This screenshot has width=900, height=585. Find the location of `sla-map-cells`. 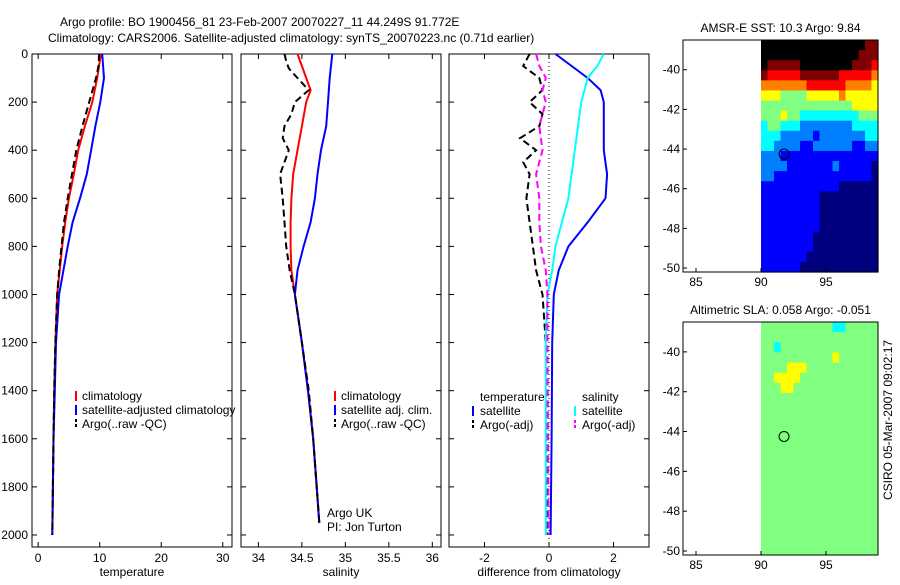

sla-map-cells is located at coordinates (820, 439).